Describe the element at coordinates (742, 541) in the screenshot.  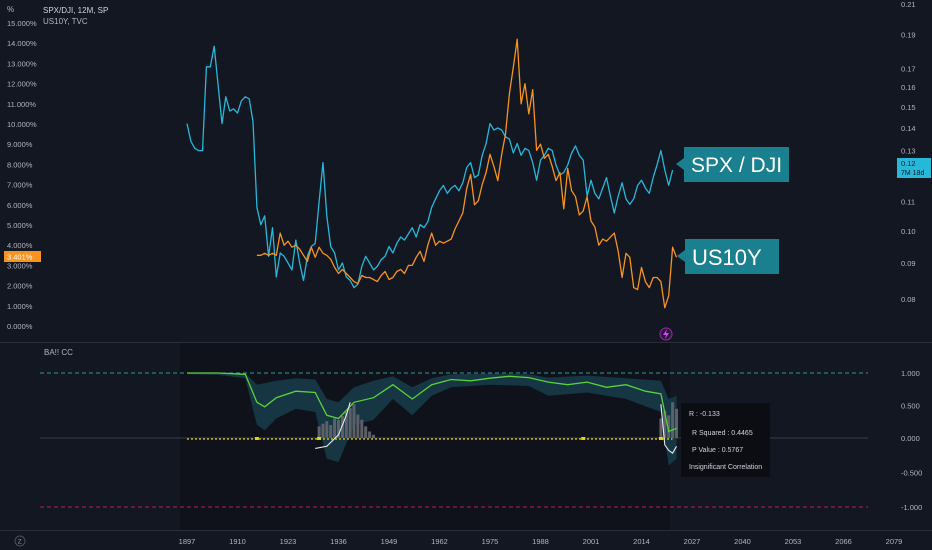
I see `time-axis-tick: 2040` at that location.